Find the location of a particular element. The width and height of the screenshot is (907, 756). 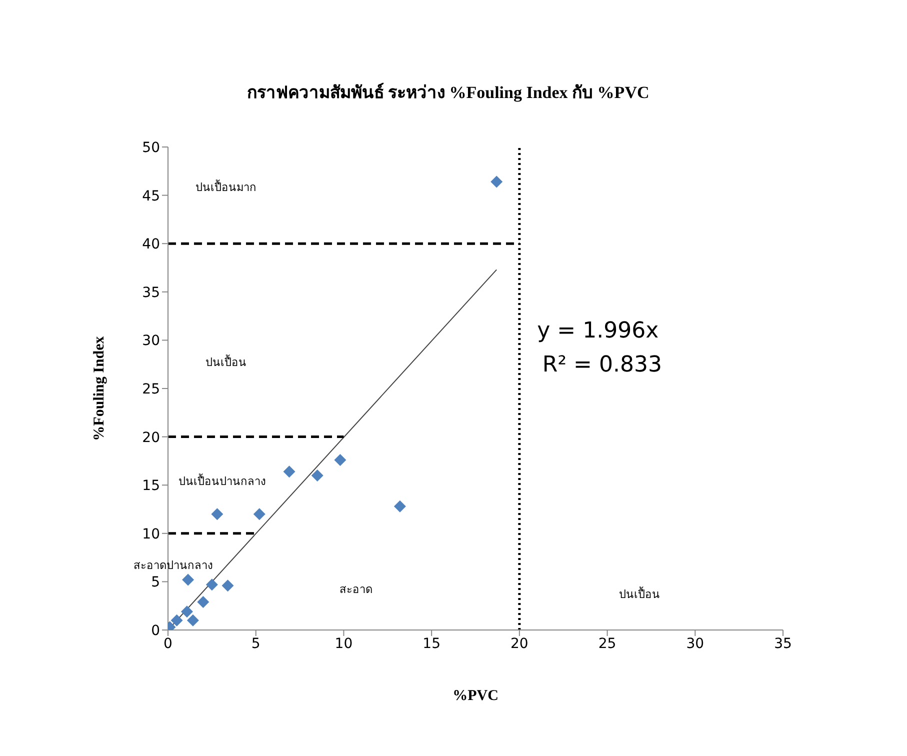

x-tick-label: 20 is located at coordinates (519, 644).